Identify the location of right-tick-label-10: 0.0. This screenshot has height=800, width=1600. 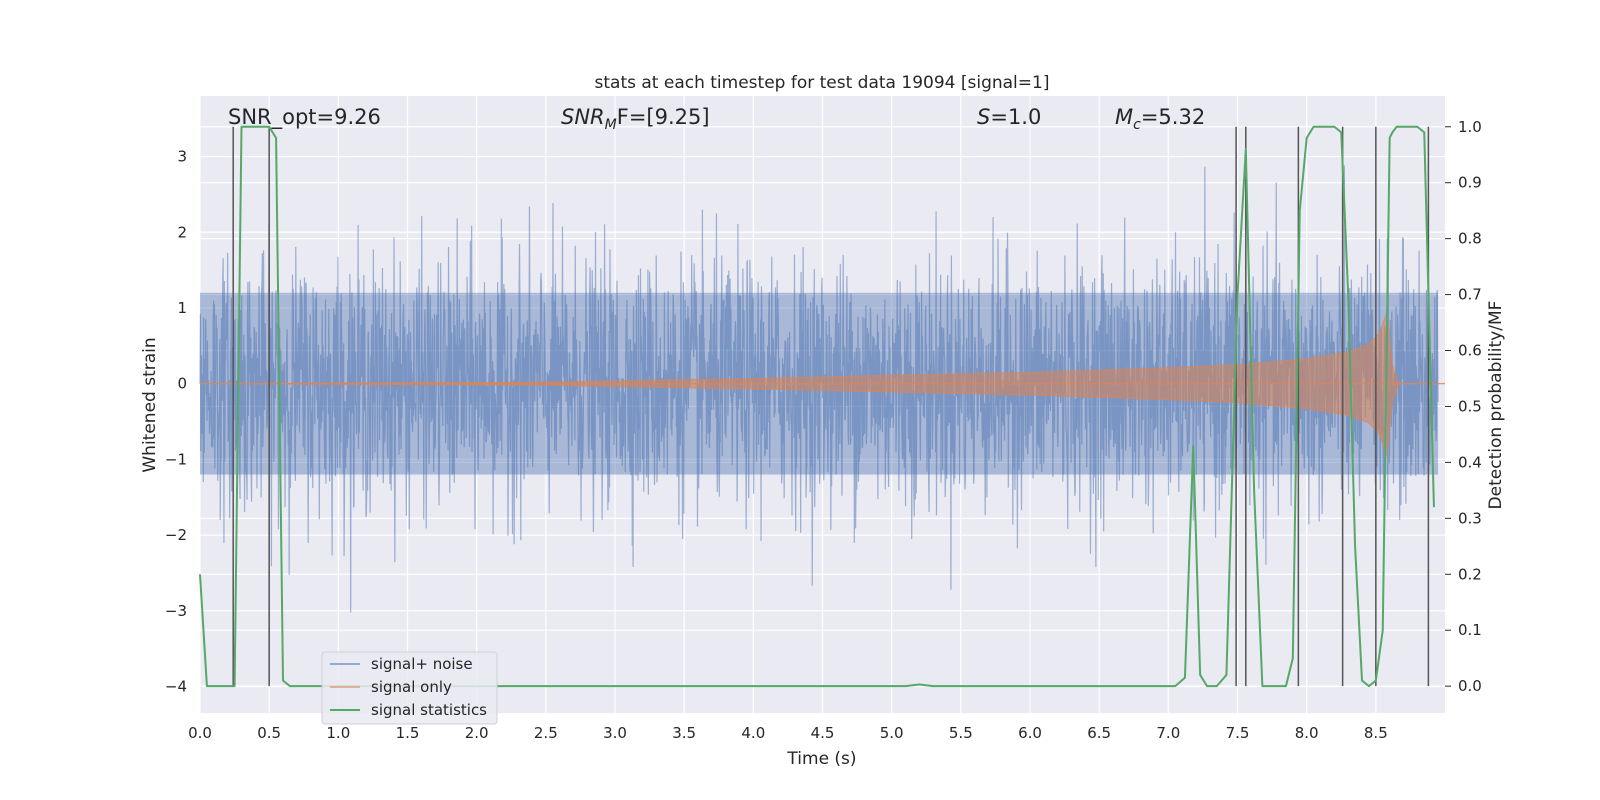
(1470, 686).